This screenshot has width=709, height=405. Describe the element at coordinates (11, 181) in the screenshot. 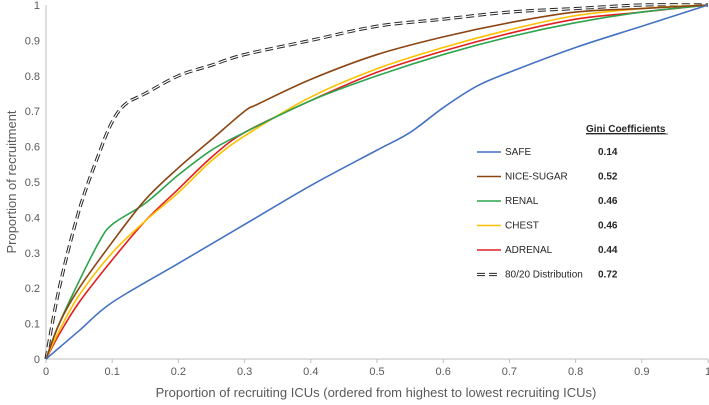

I see `y-axis-title: Proportion of recruitment` at that location.